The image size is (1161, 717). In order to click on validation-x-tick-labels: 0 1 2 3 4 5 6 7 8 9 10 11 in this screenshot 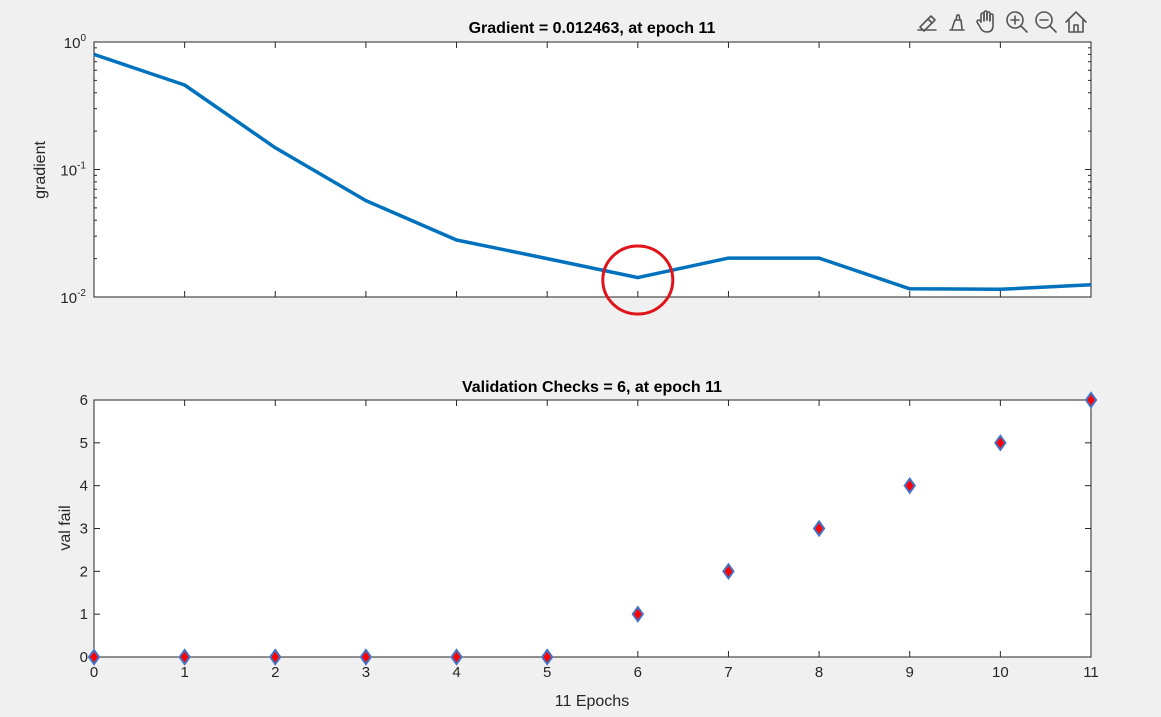, I will do `click(594, 672)`.